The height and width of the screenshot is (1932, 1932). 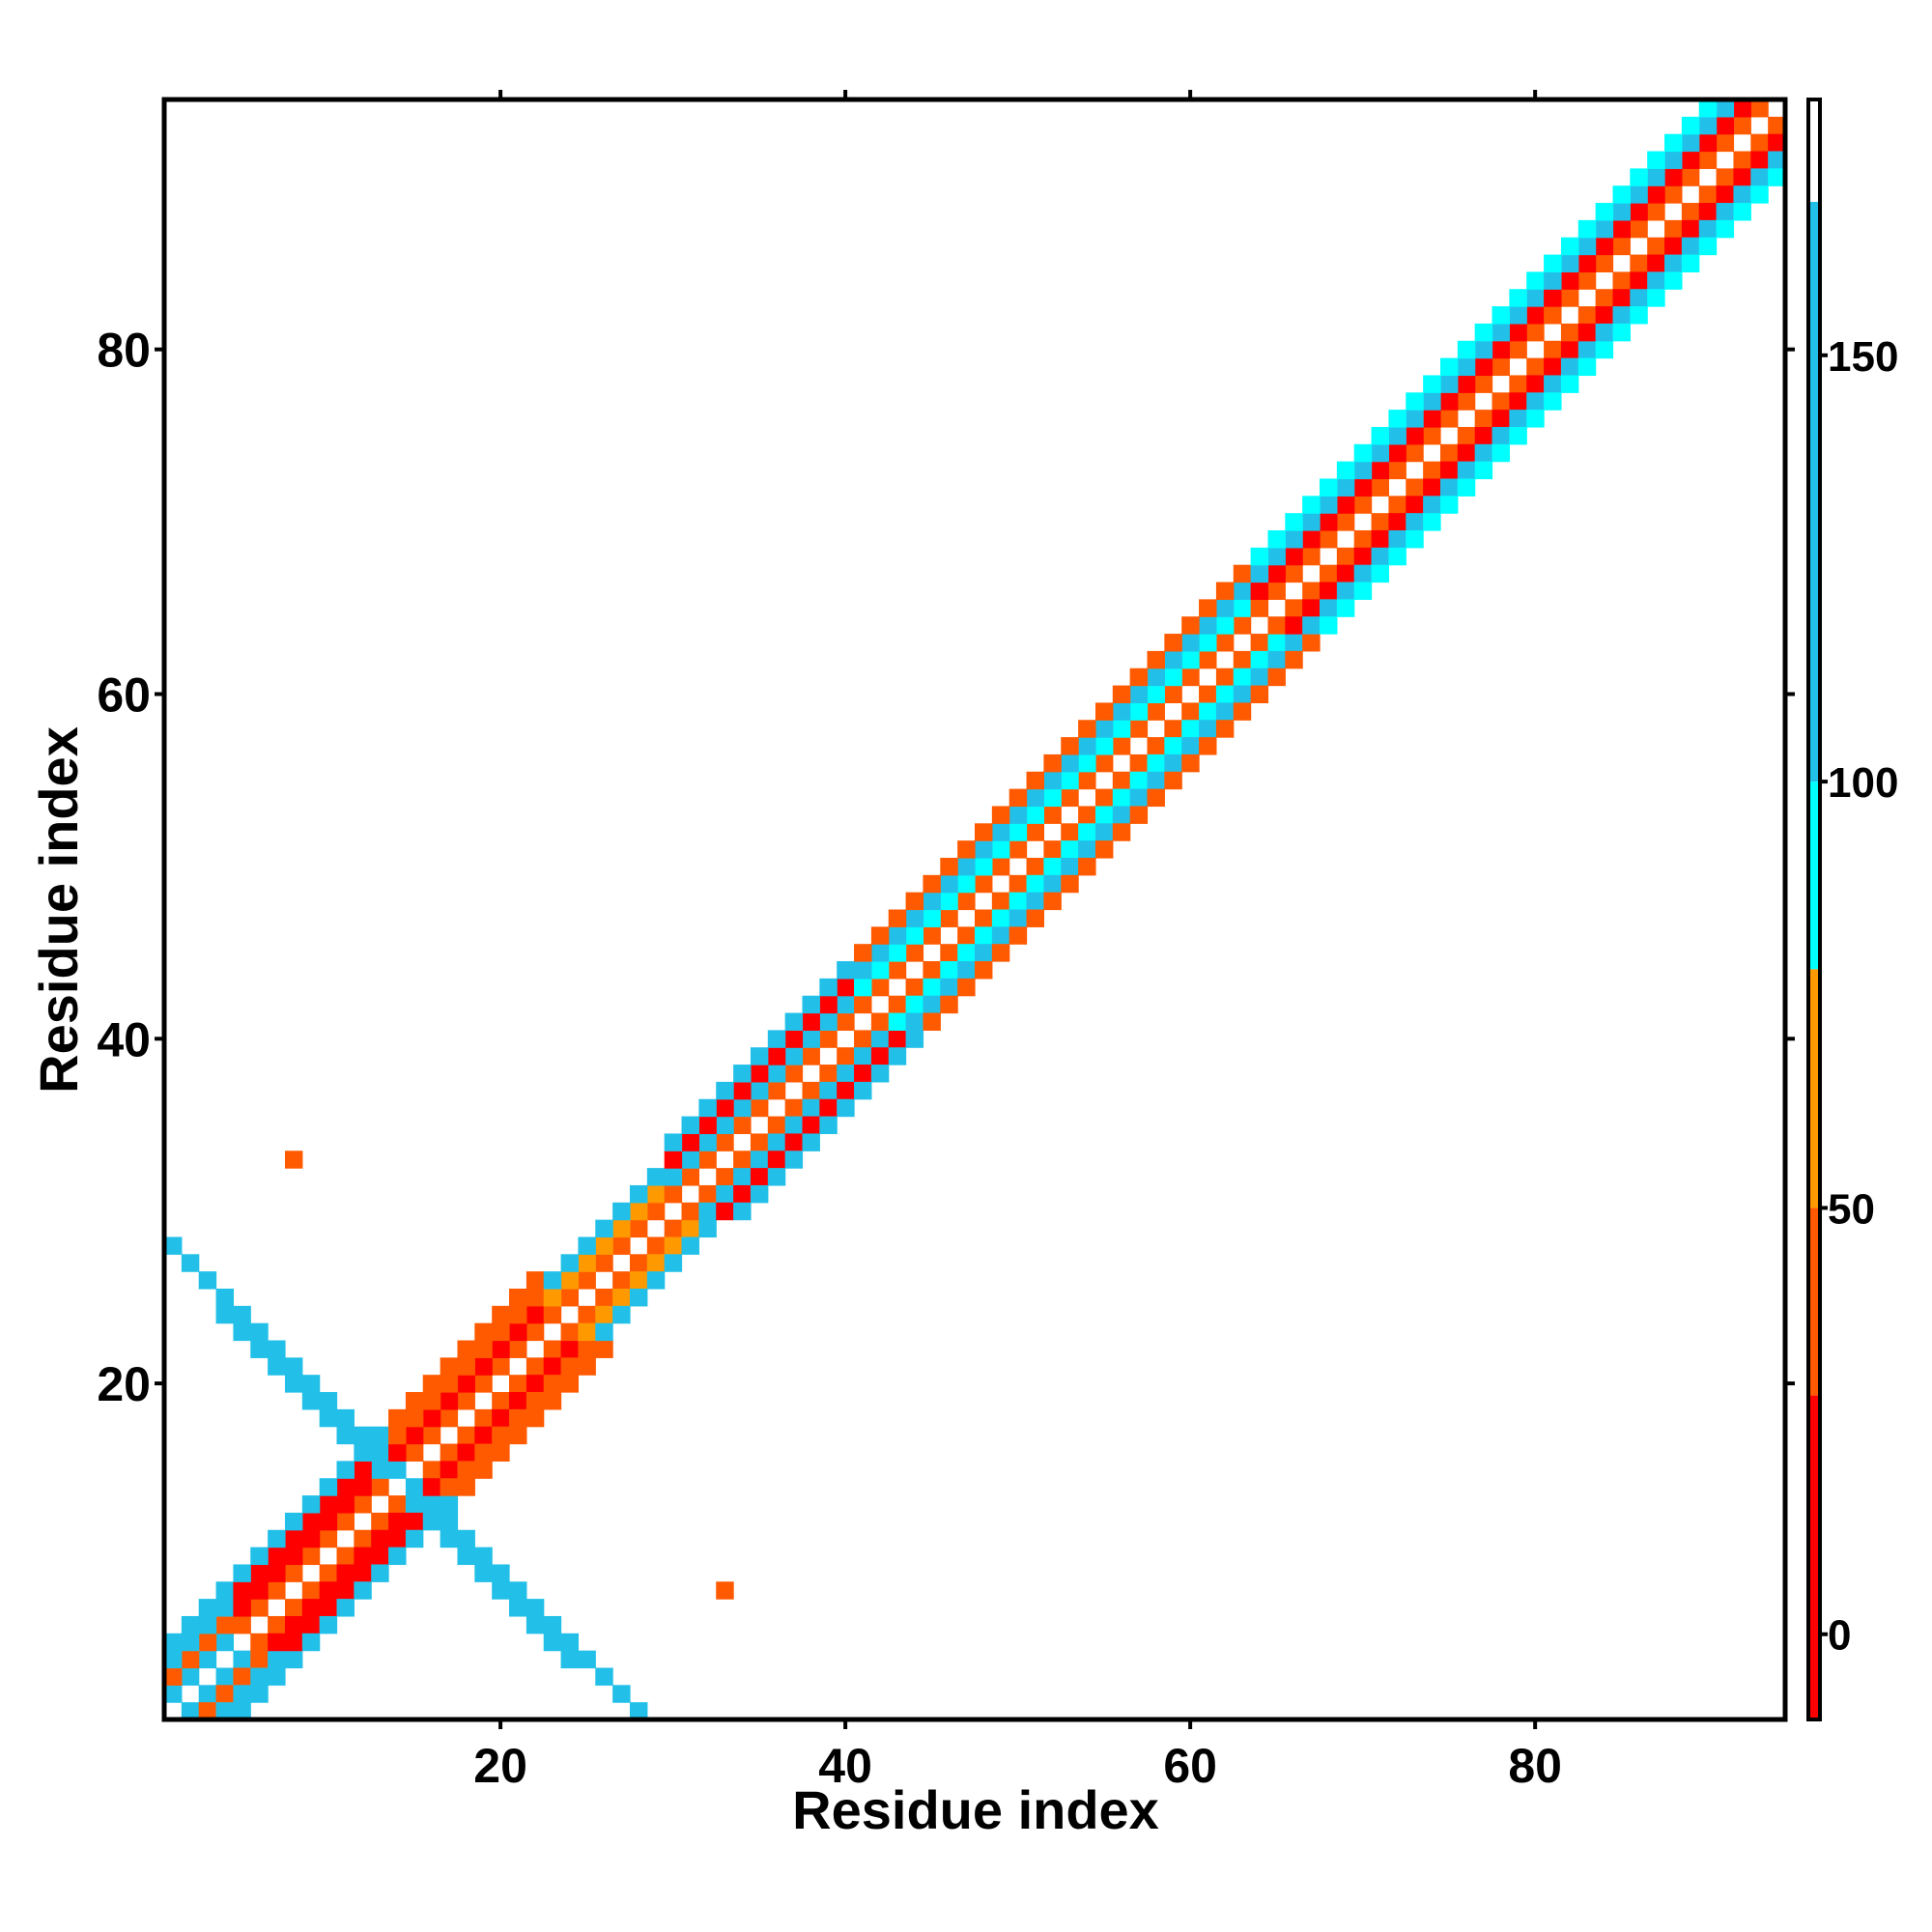 I want to click on y-axis-title: Residue index, so click(x=58, y=910).